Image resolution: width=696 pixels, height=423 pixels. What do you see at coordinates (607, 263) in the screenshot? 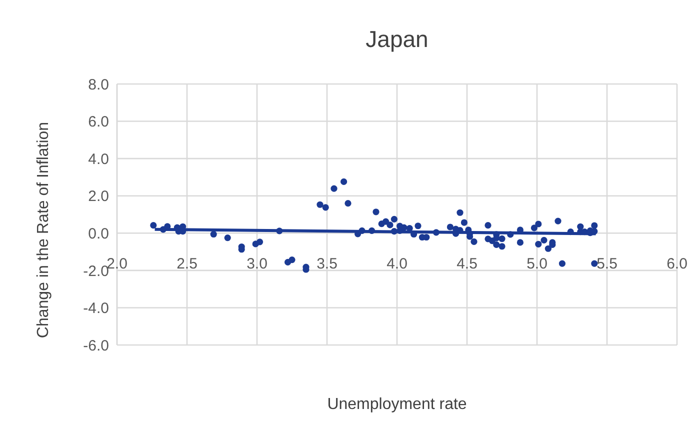
I see `x-tick-label: 5.5` at bounding box center [607, 263].